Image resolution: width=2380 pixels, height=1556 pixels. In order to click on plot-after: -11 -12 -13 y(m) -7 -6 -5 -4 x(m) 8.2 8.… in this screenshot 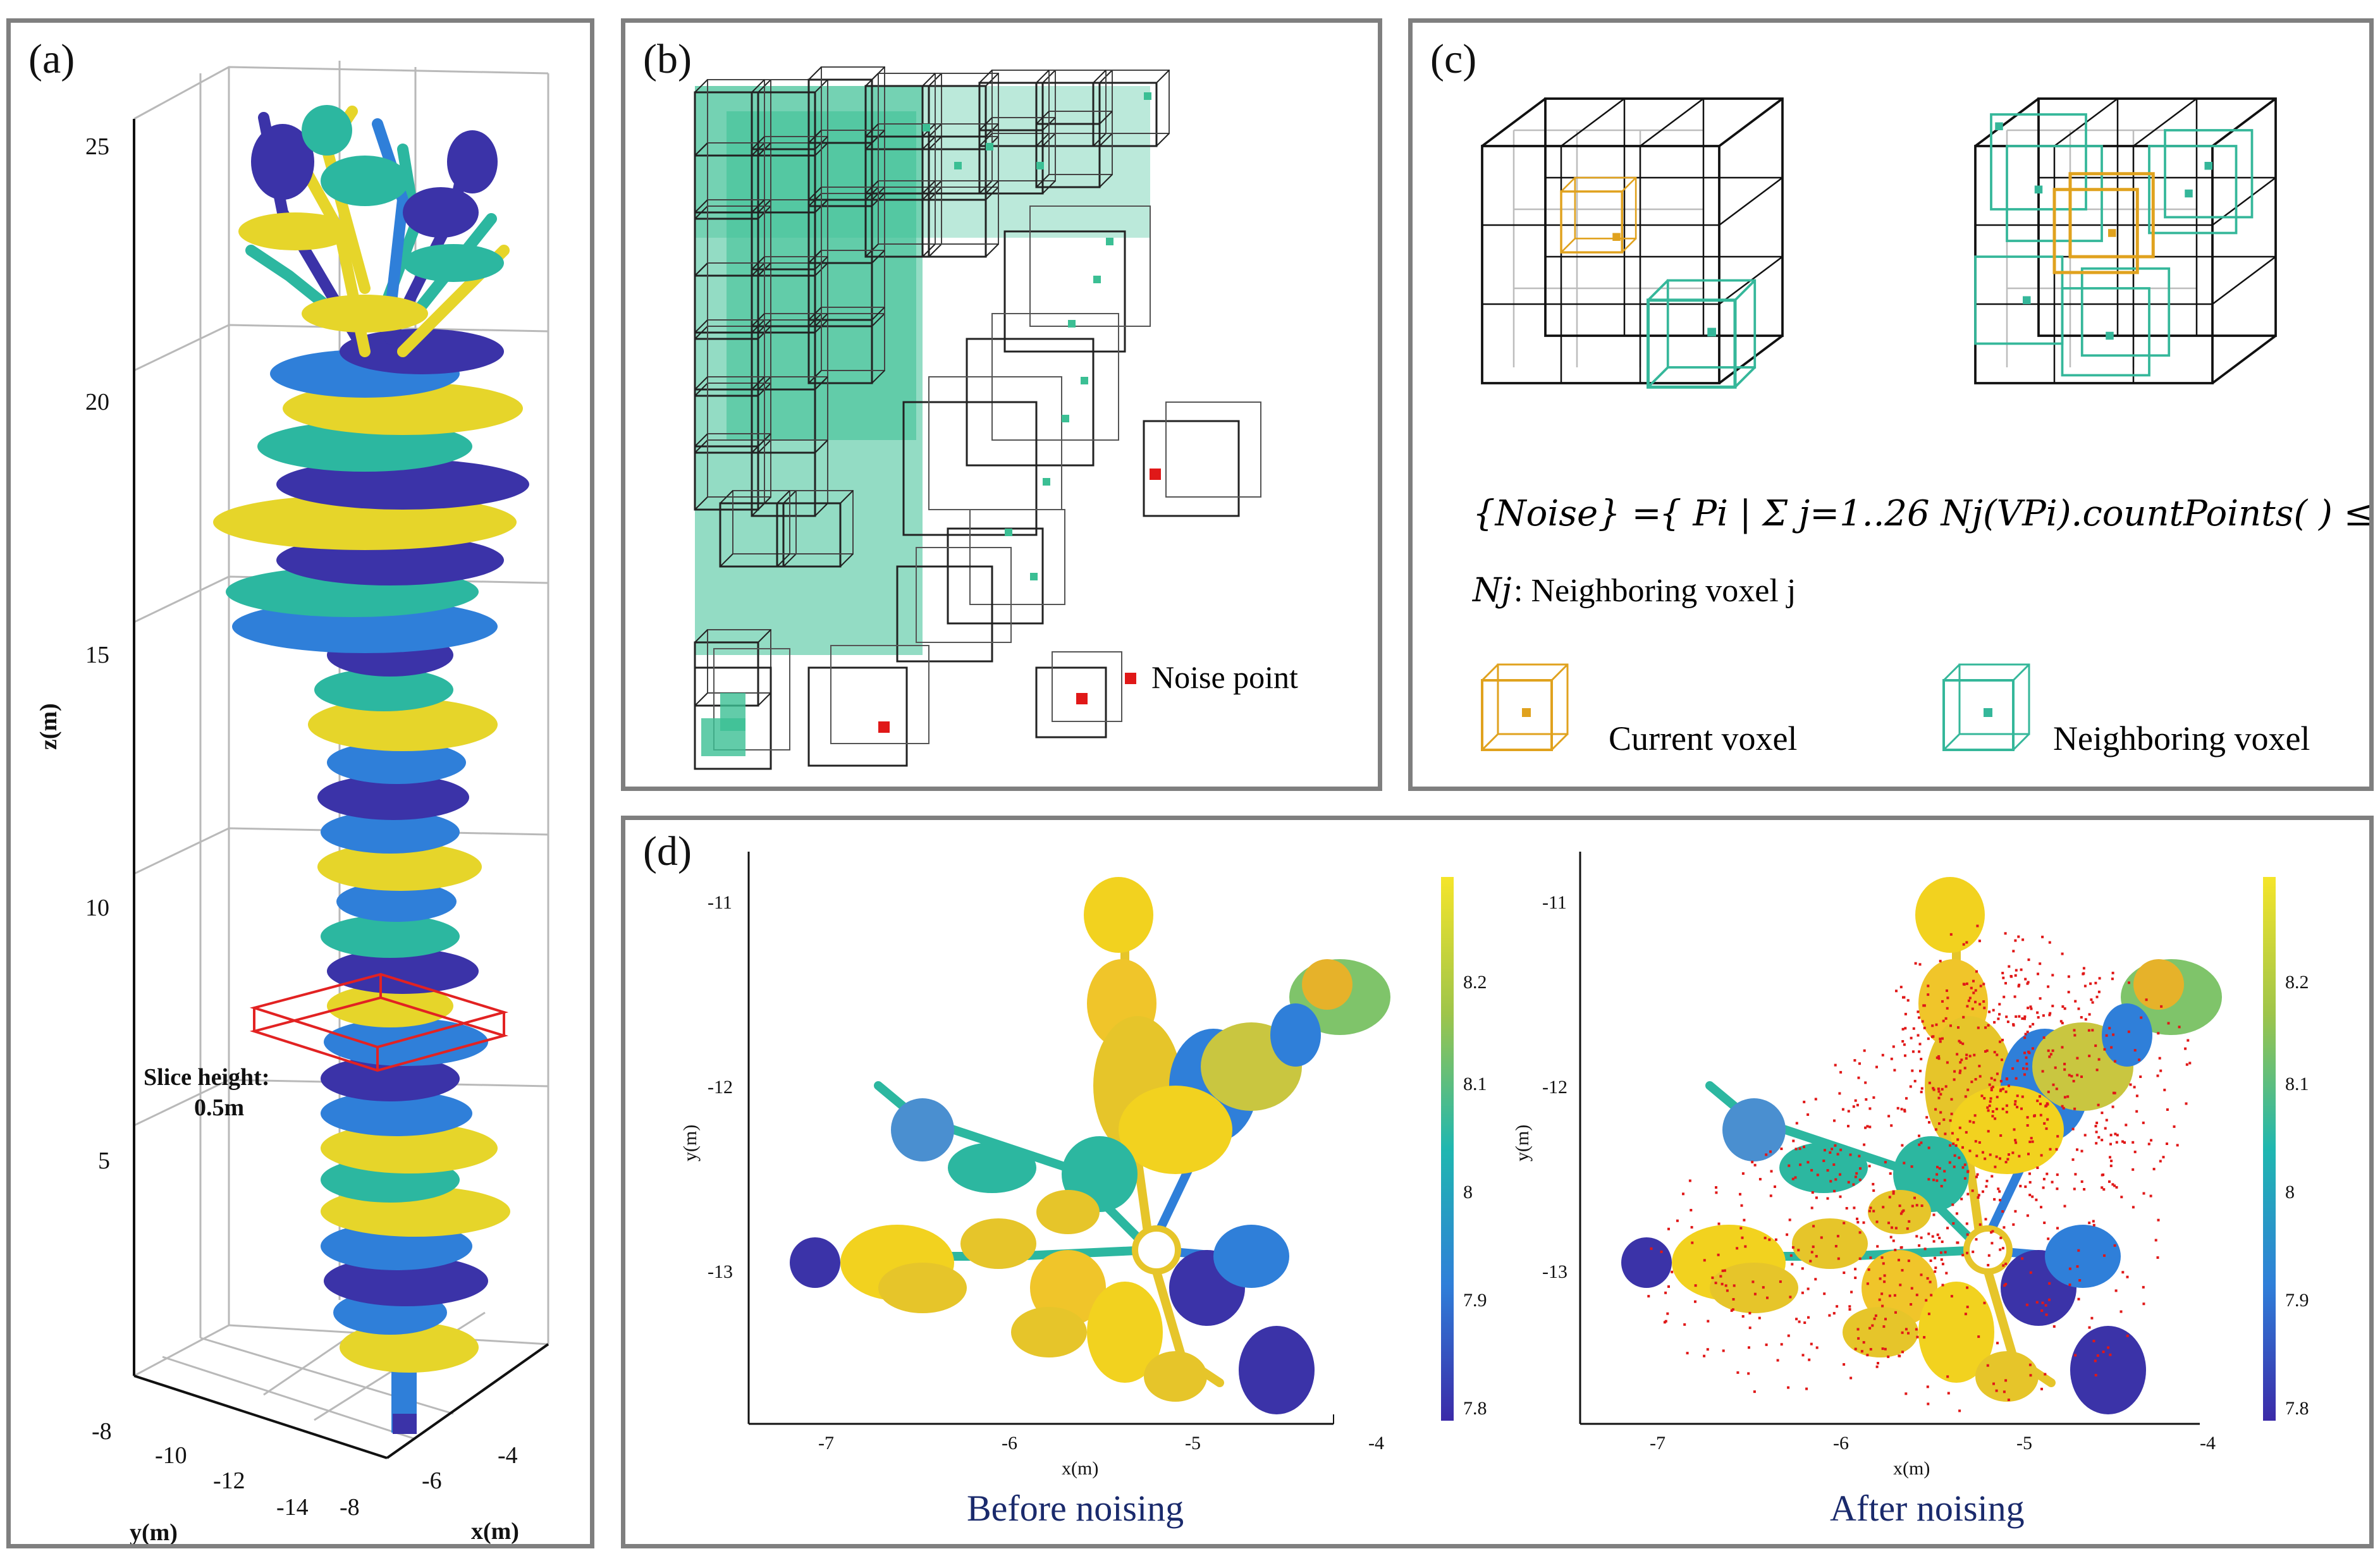, I will do `click(1910, 1191)`.